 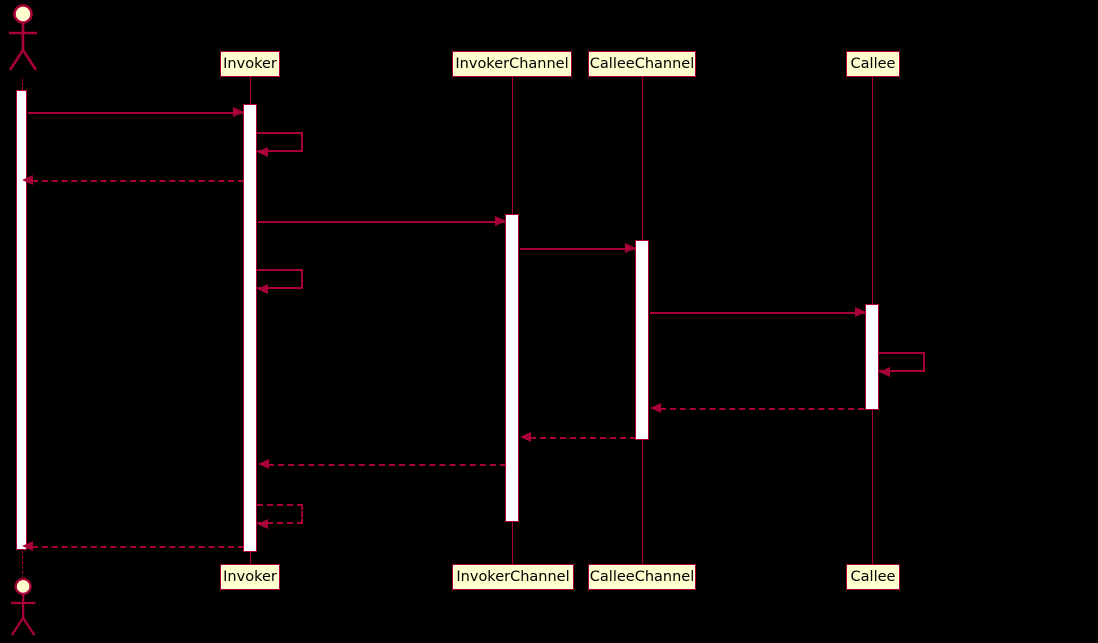 What do you see at coordinates (513, 577) in the screenshot?
I see `participant-box-invokerchannel-bottom: InvokerChannel` at bounding box center [513, 577].